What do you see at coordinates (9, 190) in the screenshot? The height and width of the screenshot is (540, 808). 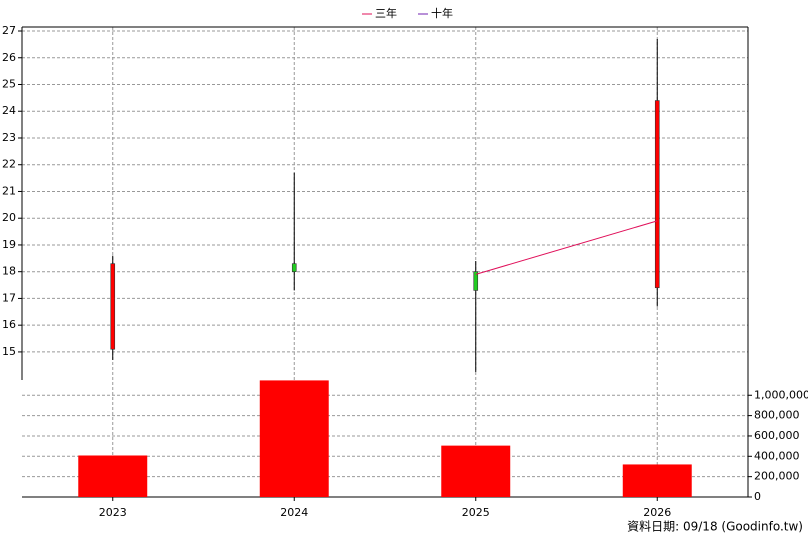 I see `y-tick-label: 21` at bounding box center [9, 190].